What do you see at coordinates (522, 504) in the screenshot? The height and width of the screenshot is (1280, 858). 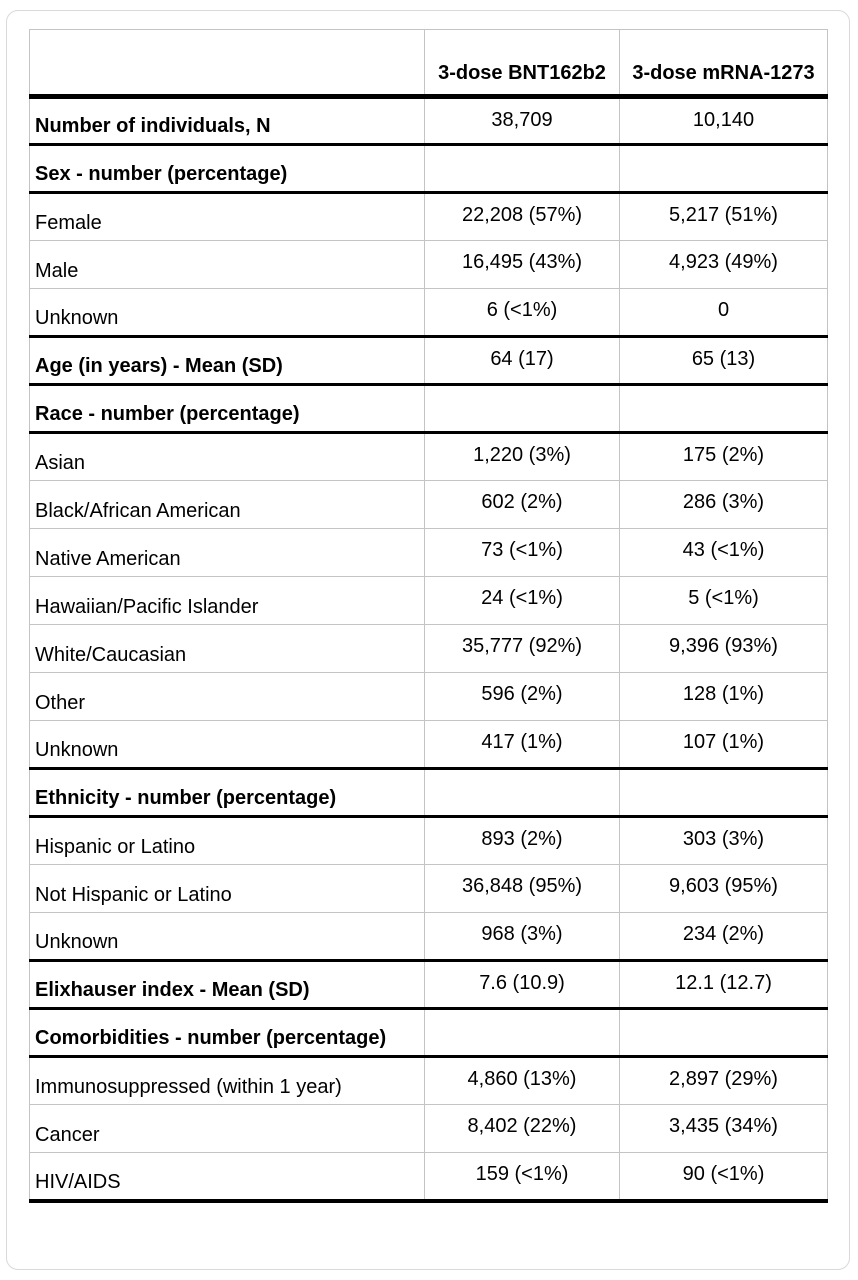 I see `value-cell-bnt162b2: 602 (2%)` at bounding box center [522, 504].